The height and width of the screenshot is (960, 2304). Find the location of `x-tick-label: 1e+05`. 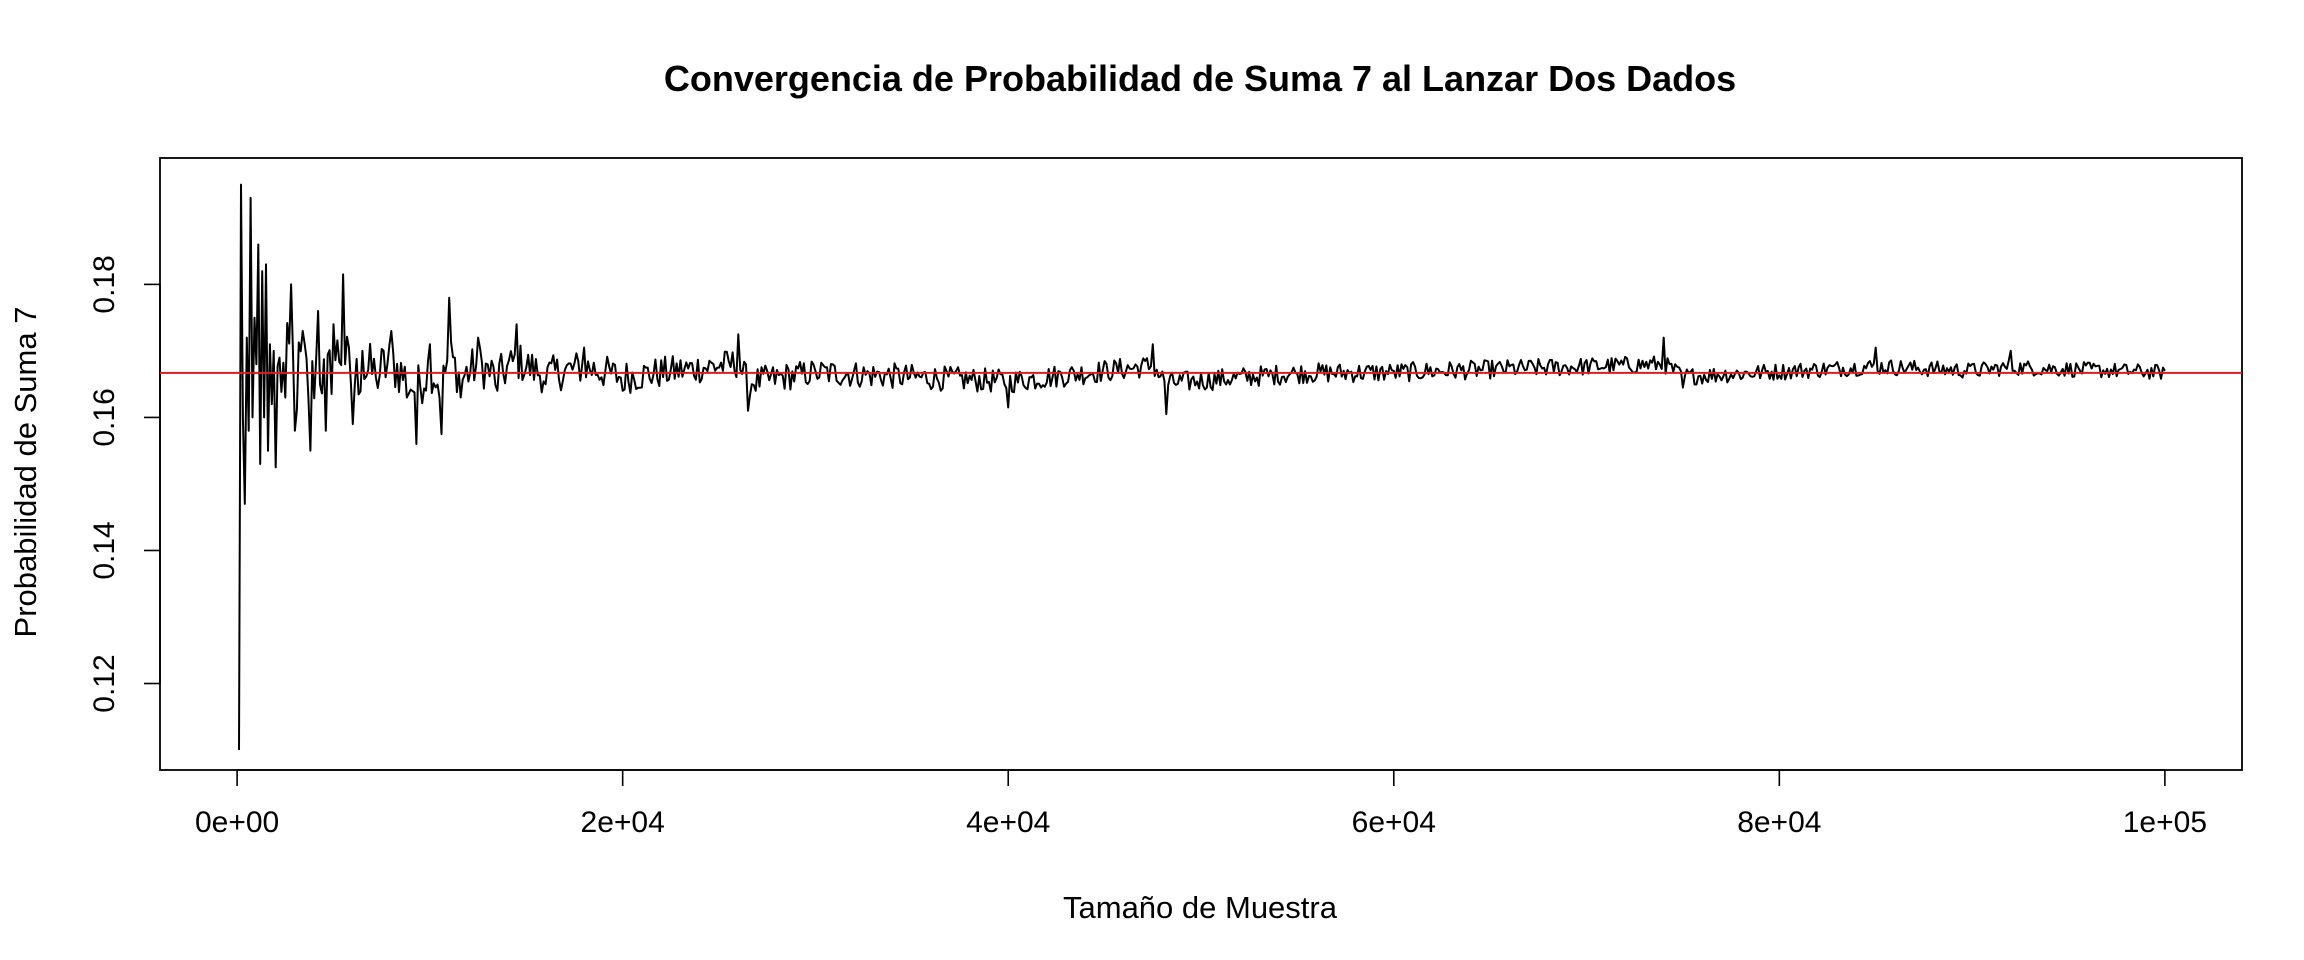

x-tick-label: 1e+05 is located at coordinates (2165, 822).